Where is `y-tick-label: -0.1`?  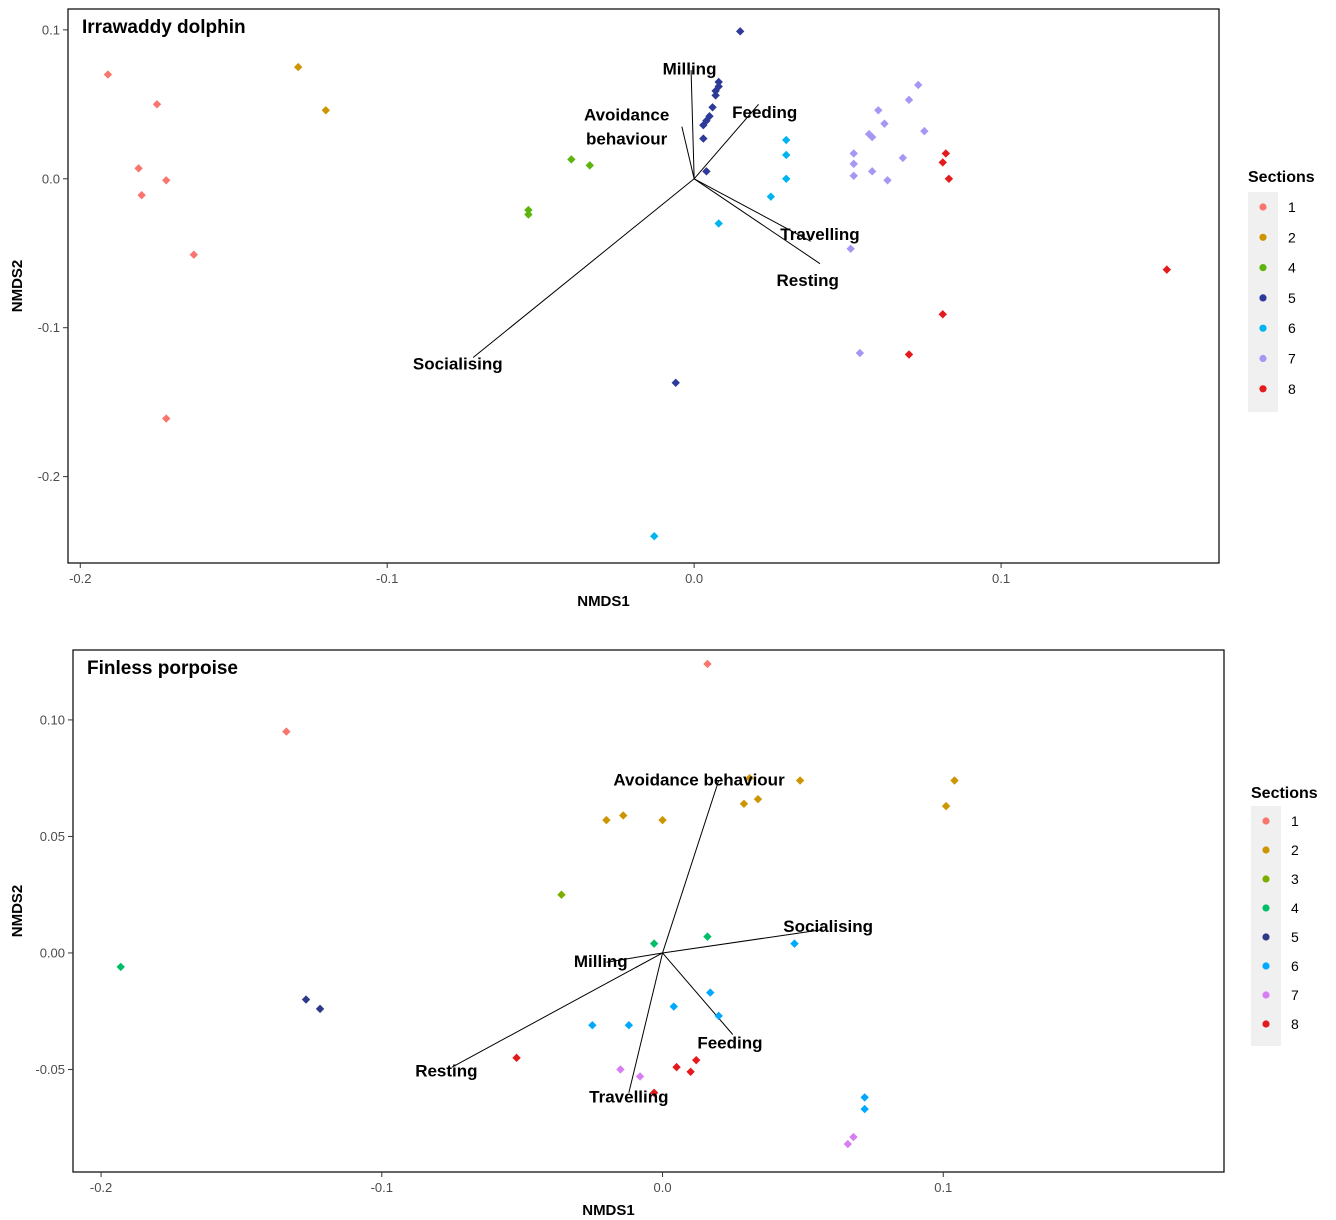
y-tick-label: -0.1 is located at coordinates (49, 327).